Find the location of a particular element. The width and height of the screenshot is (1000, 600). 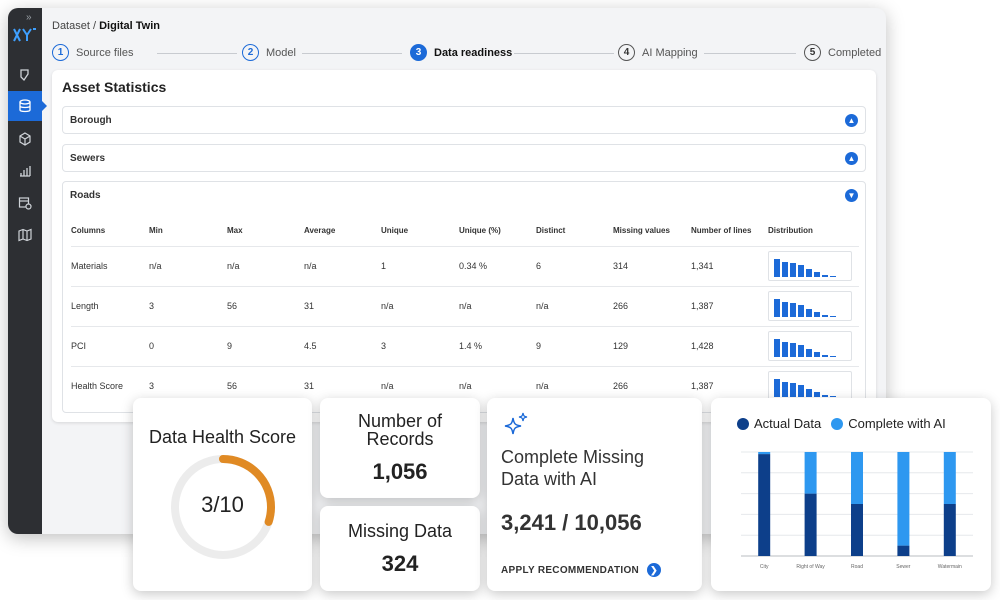

sidebar-item-calendar is located at coordinates (25, 203).